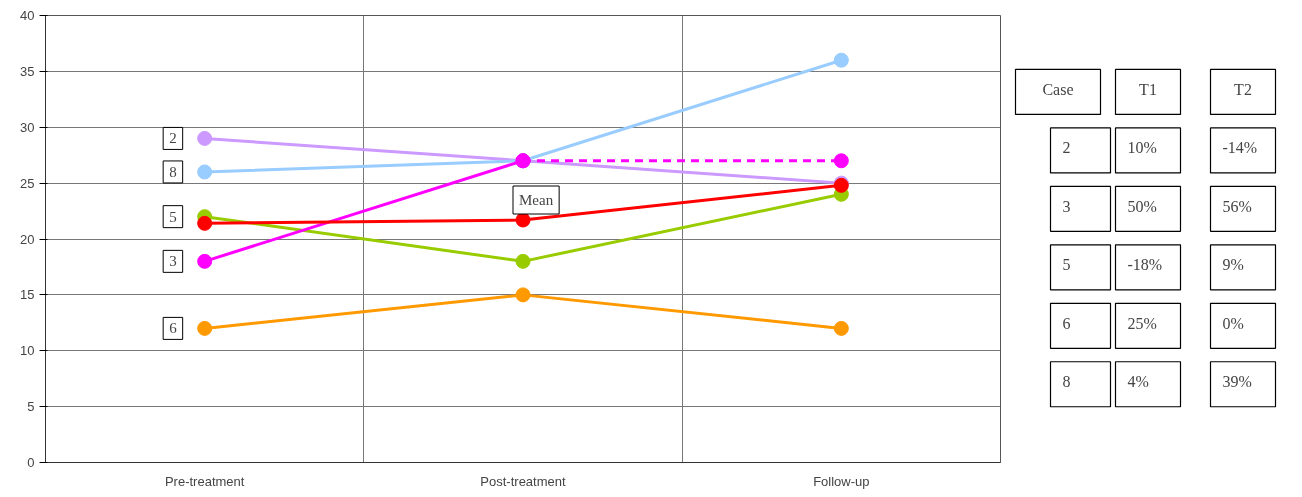 This screenshot has height=497, width=1302. I want to click on x-tick-label: Follow-up, so click(841, 481).